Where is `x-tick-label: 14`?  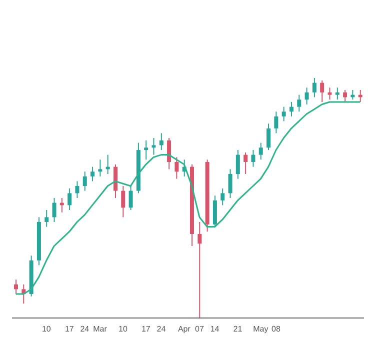
x-tick-label: 14 is located at coordinates (215, 329).